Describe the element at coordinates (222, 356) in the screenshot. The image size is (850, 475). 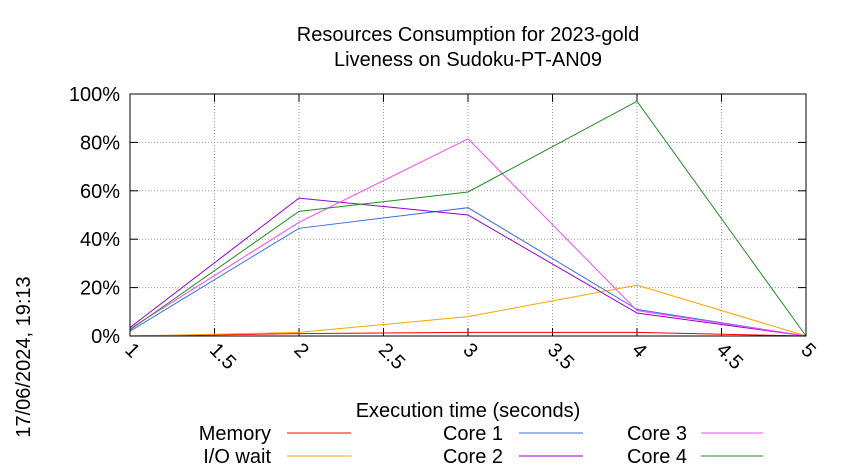
I see `x-tick-label: 1.5` at that location.